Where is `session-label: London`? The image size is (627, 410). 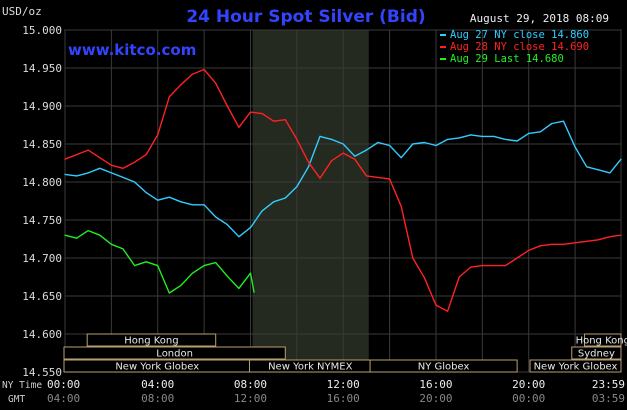
session-label: London is located at coordinates (174, 354).